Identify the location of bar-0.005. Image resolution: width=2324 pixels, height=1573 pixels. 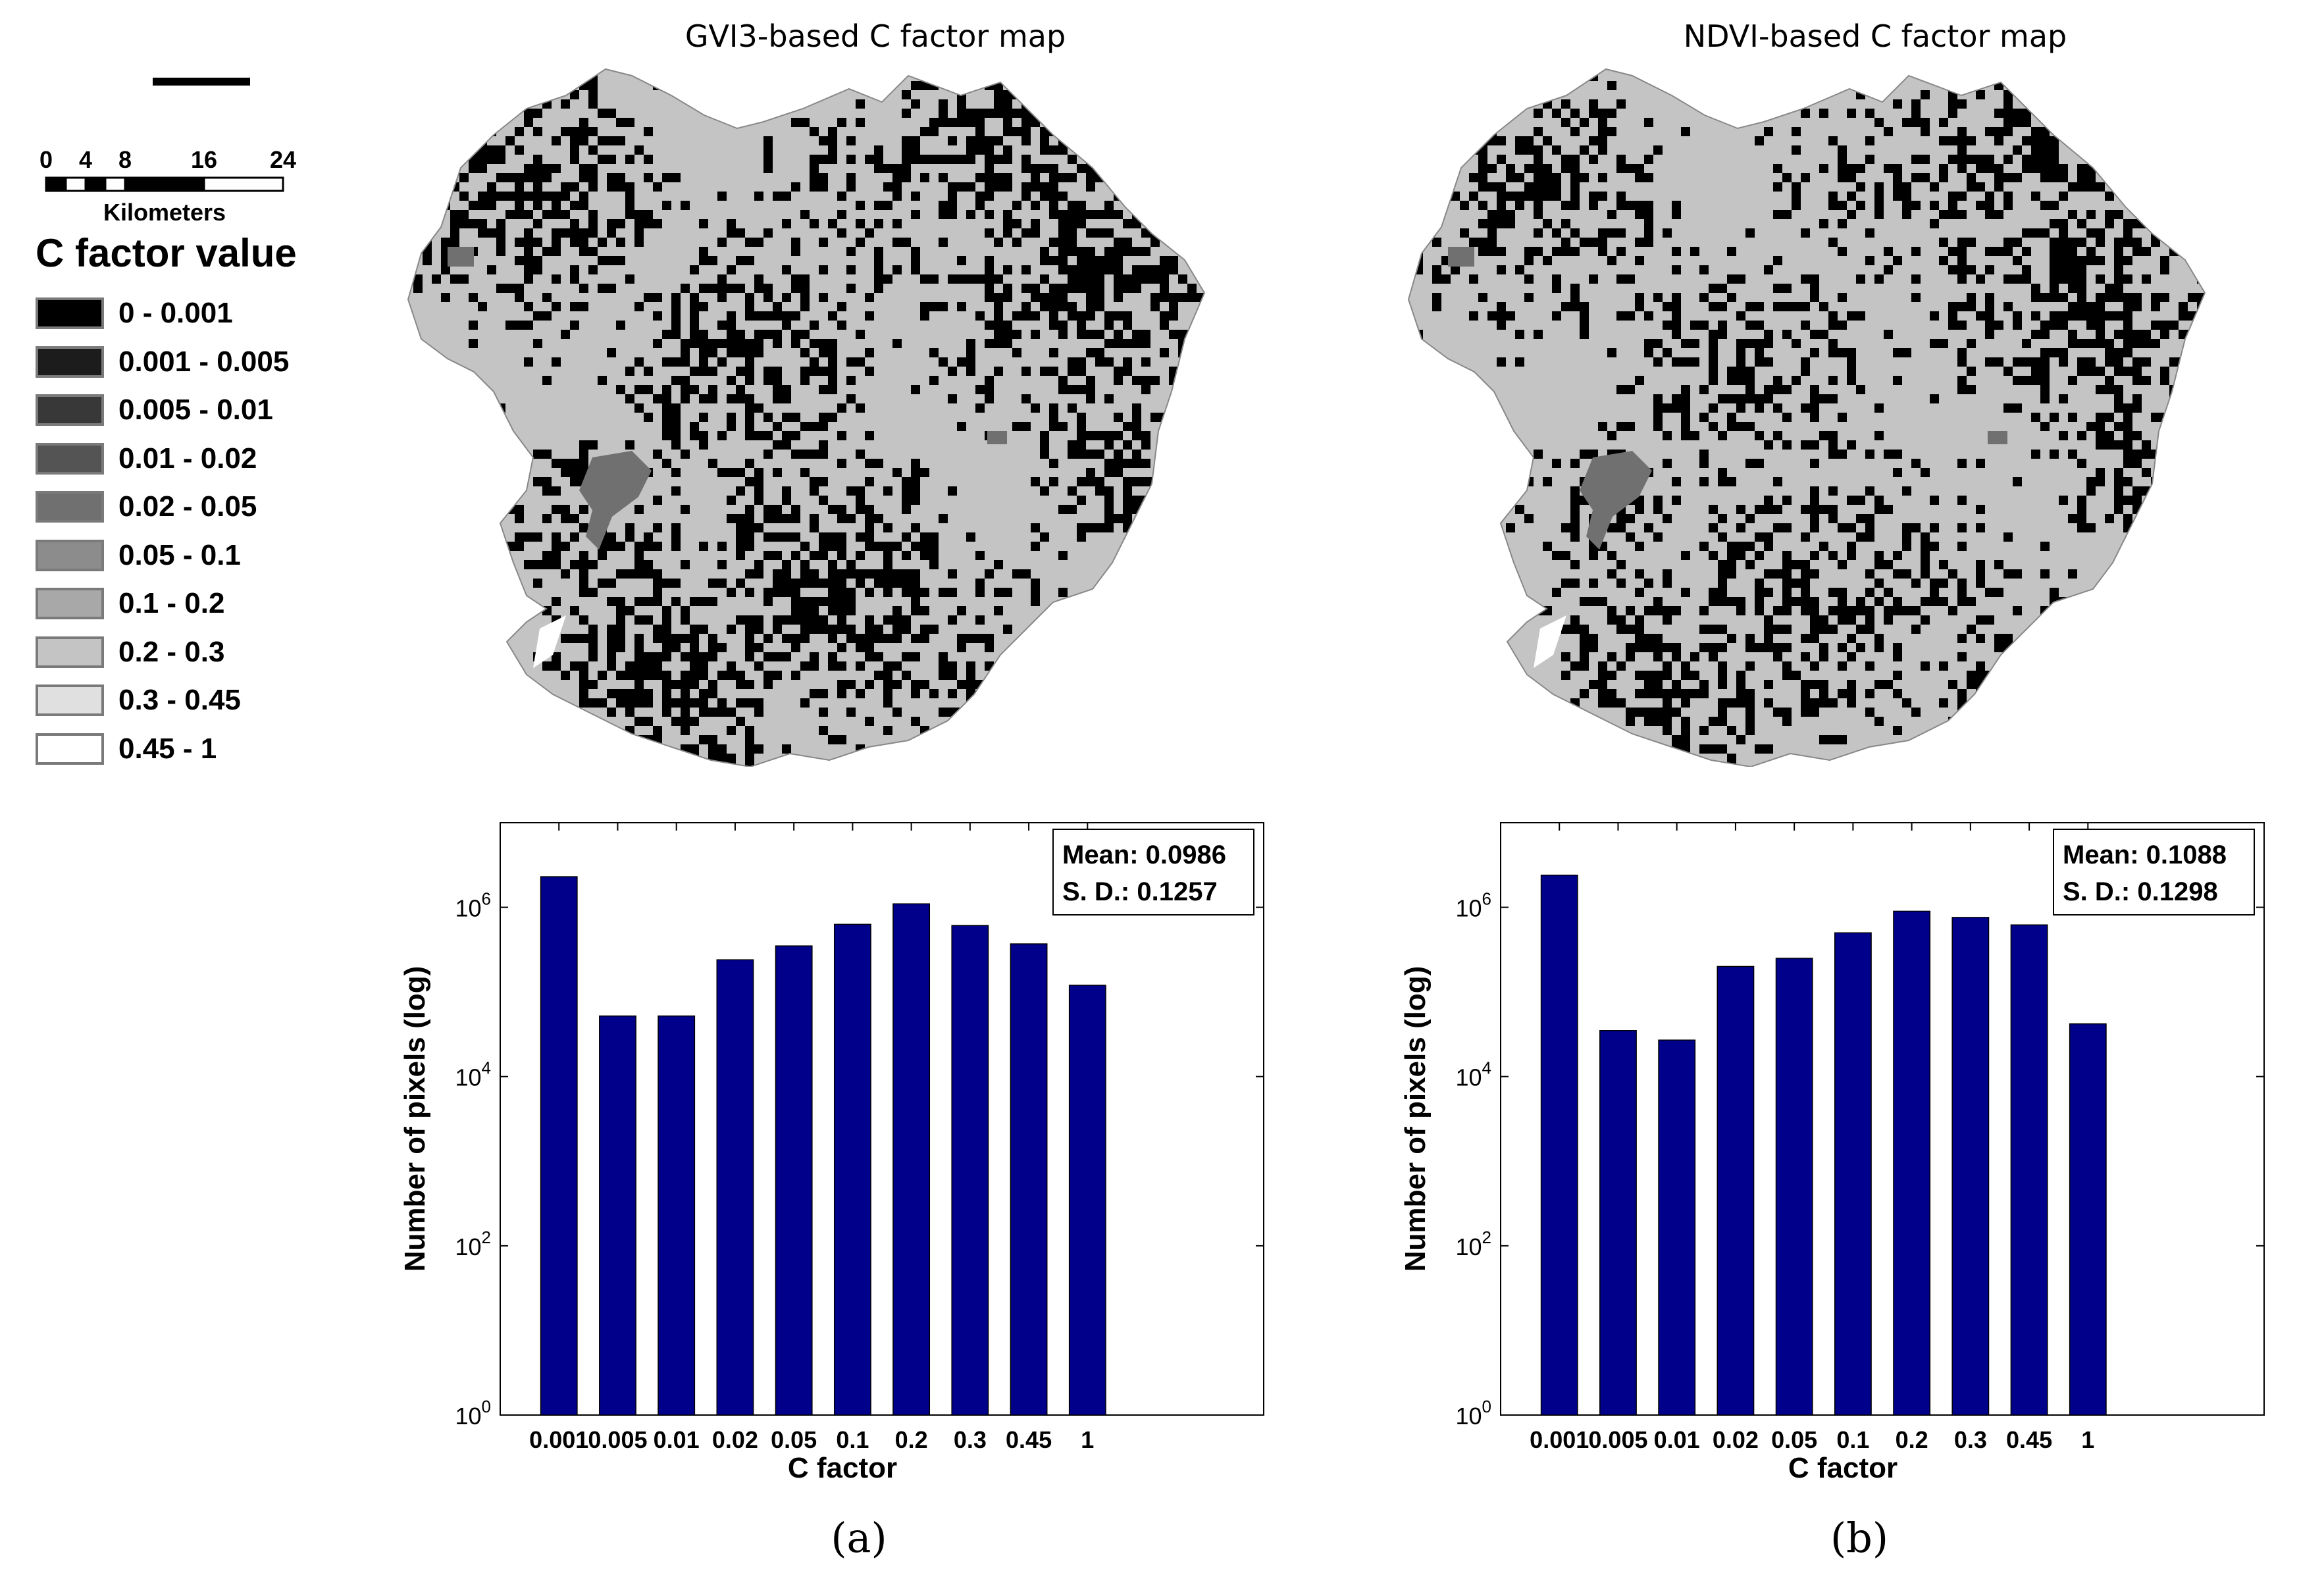
(617, 1215).